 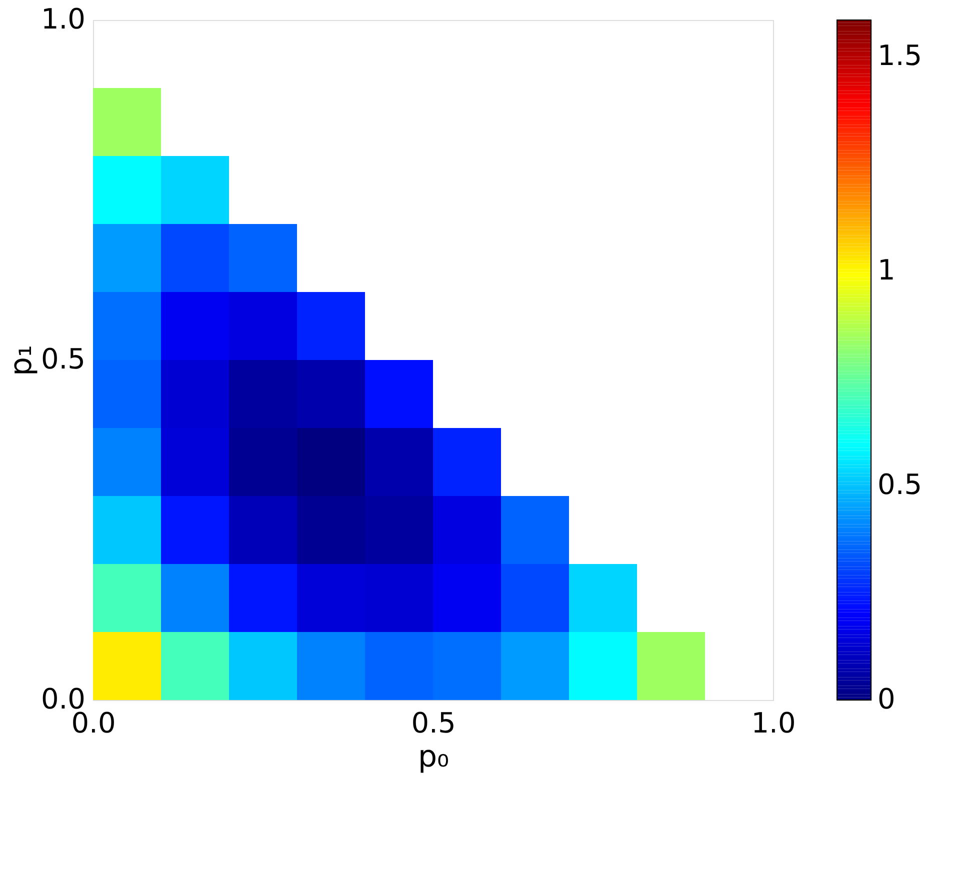 I want to click on color-bar-label: 0, so click(x=887, y=699).